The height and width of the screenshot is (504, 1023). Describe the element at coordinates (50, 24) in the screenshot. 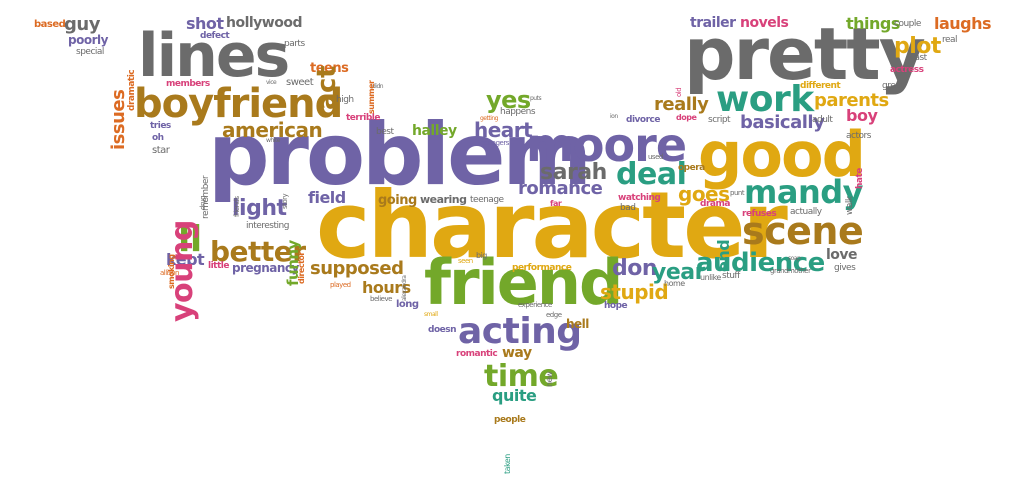

I see `word-based: based` at that location.